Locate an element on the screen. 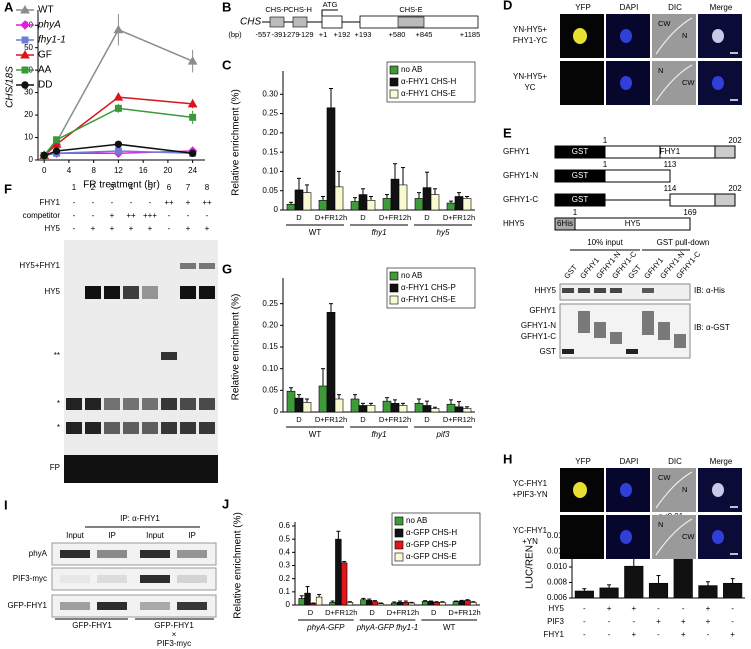 The width and height of the screenshot is (751, 649). exon-box is located at coordinates (332, 22).